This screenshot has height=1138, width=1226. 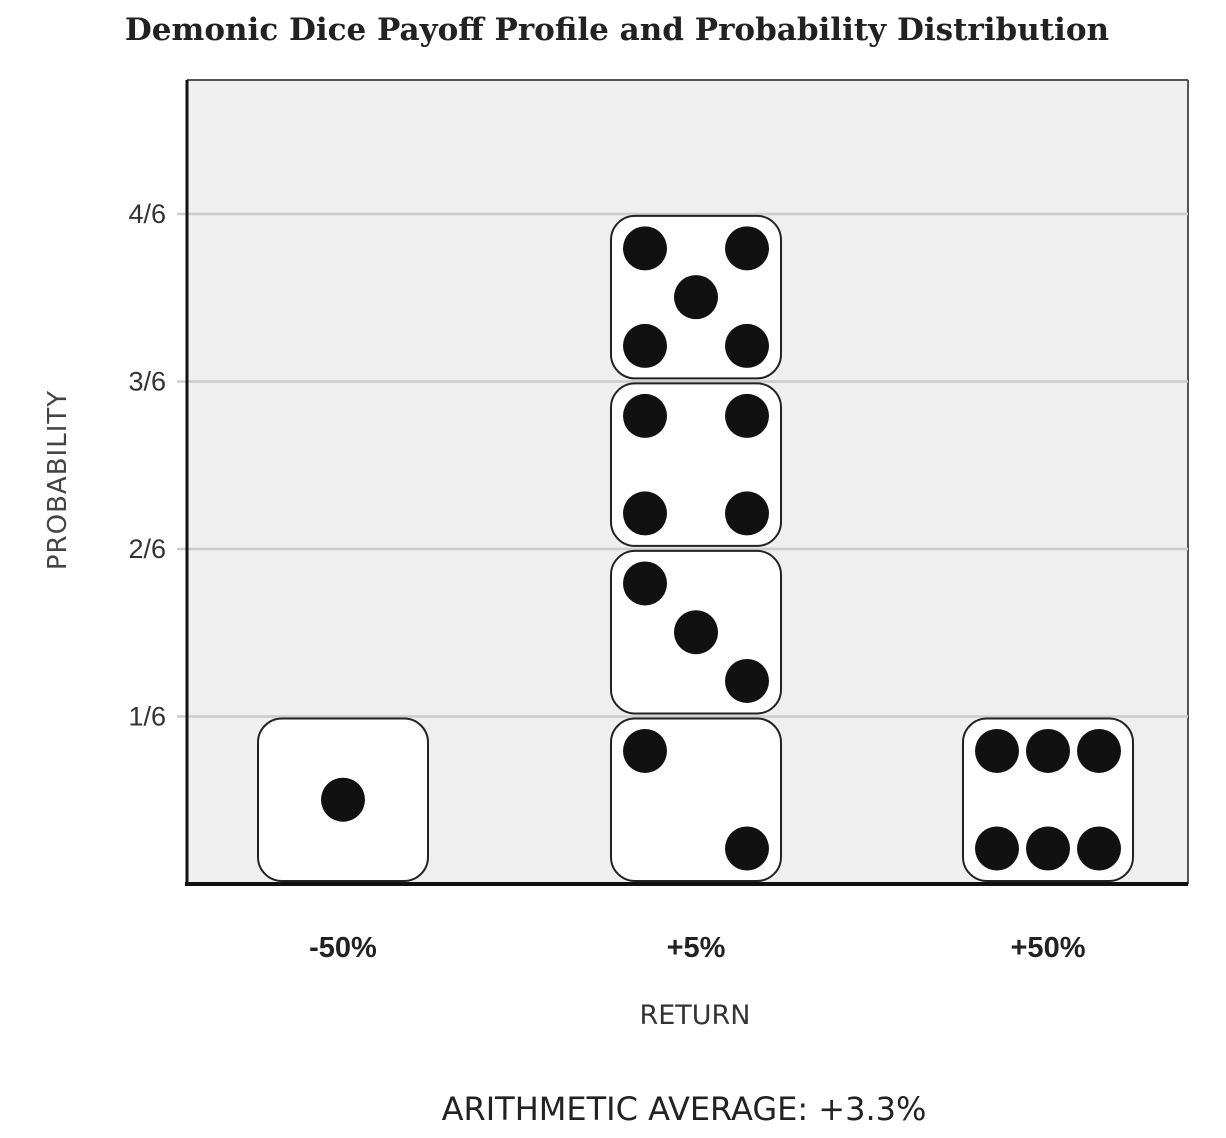 What do you see at coordinates (147, 549) in the screenshot?
I see `y-tick-label: 2/6` at bounding box center [147, 549].